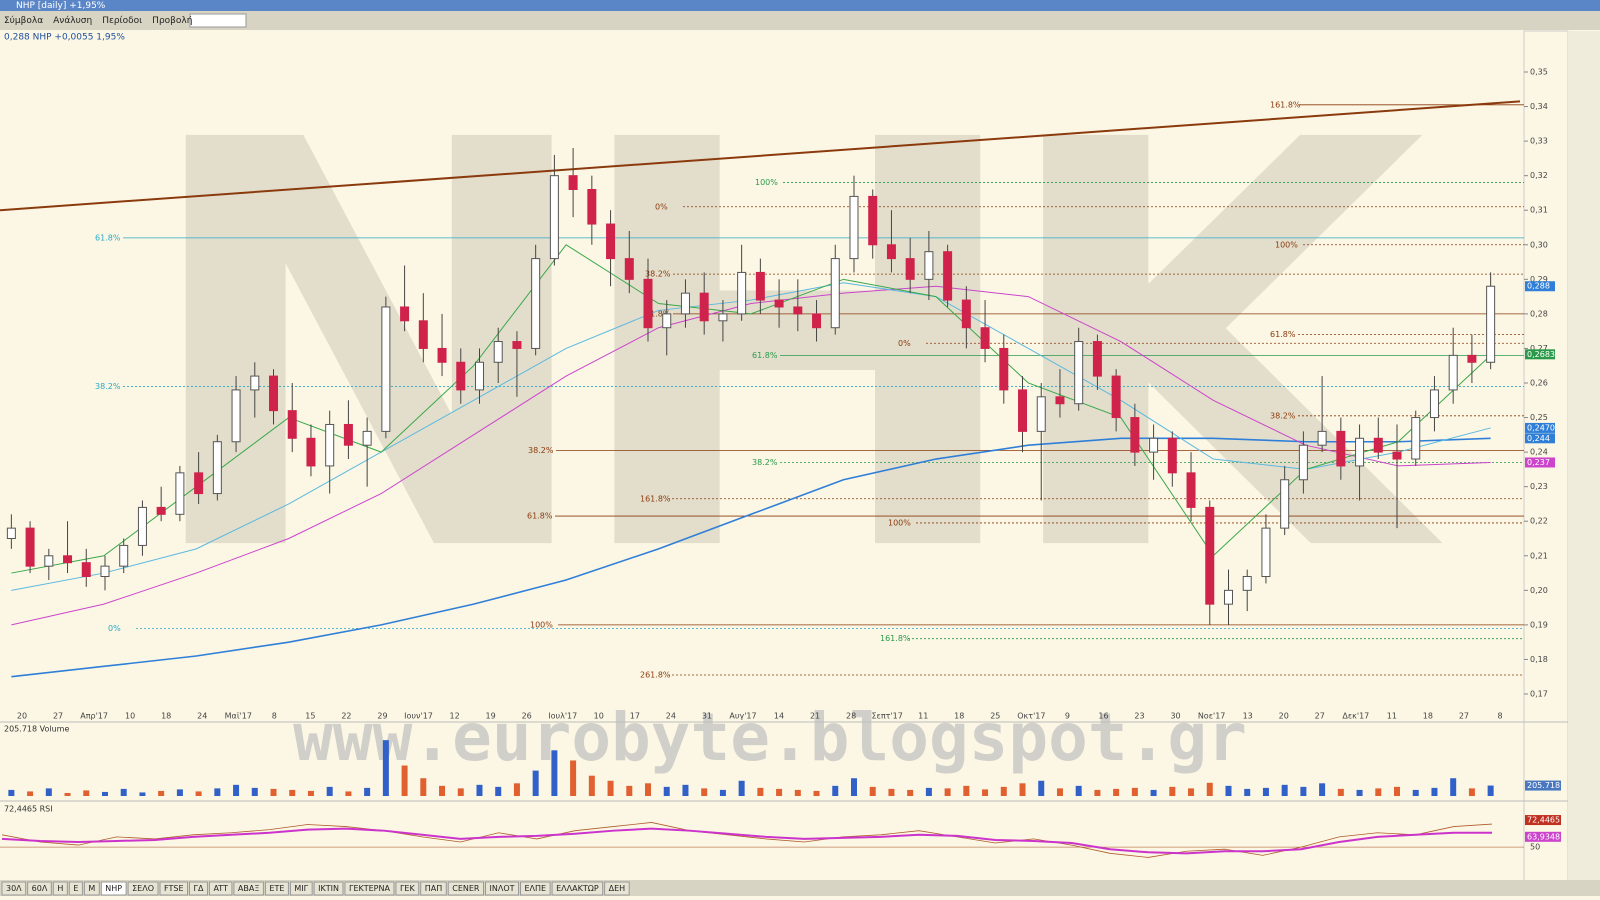 This screenshot has width=1600, height=900. I want to click on tab-label: ΔΕΗ, so click(617, 888).